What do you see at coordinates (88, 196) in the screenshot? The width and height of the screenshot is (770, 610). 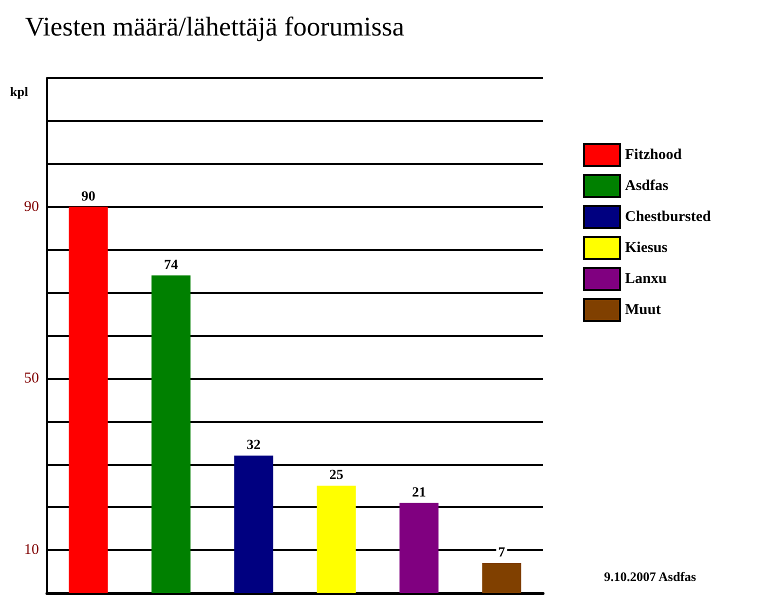 I see `data-label: 90` at bounding box center [88, 196].